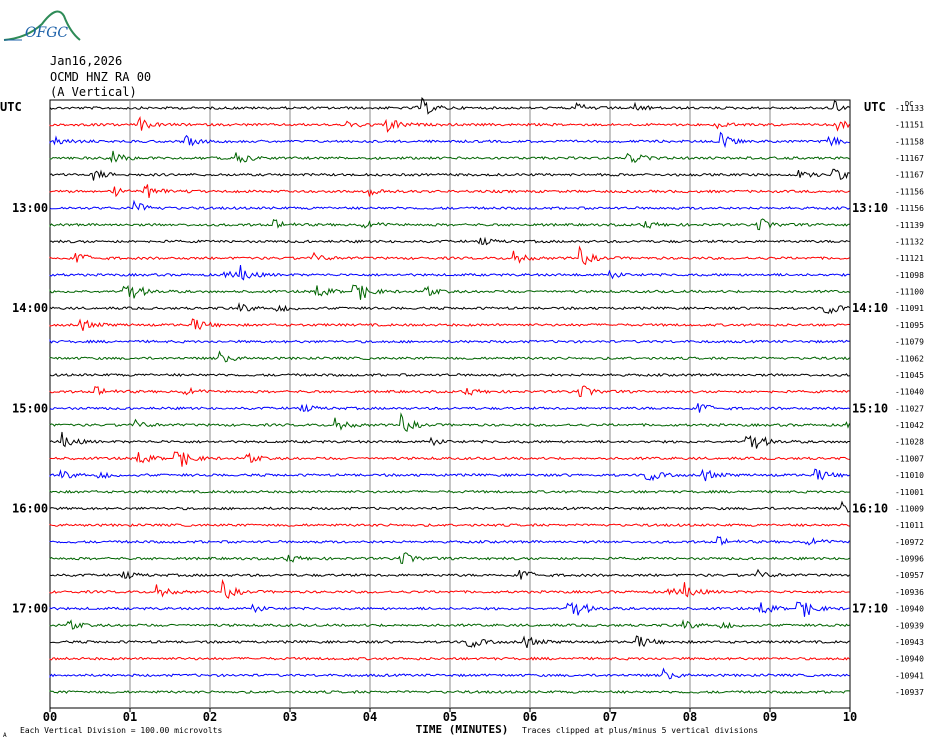 This screenshot has height=744, width=930. I want to click on time-label-left: 14:00, so click(30, 308).